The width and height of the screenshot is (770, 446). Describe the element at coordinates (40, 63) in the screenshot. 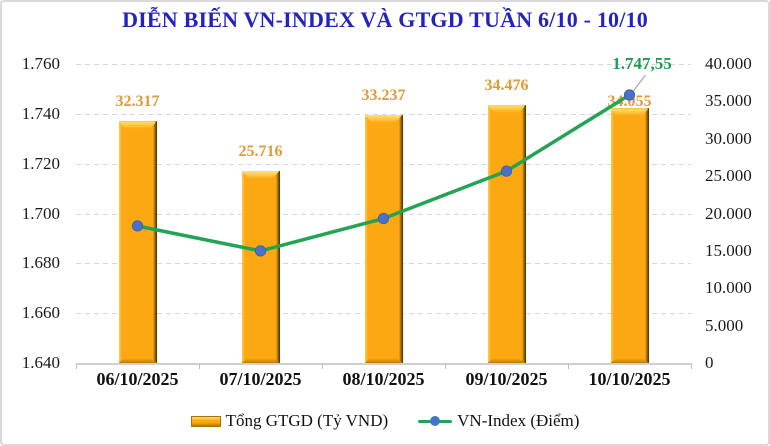

I see `left-axis-tick-label: 1.760` at that location.